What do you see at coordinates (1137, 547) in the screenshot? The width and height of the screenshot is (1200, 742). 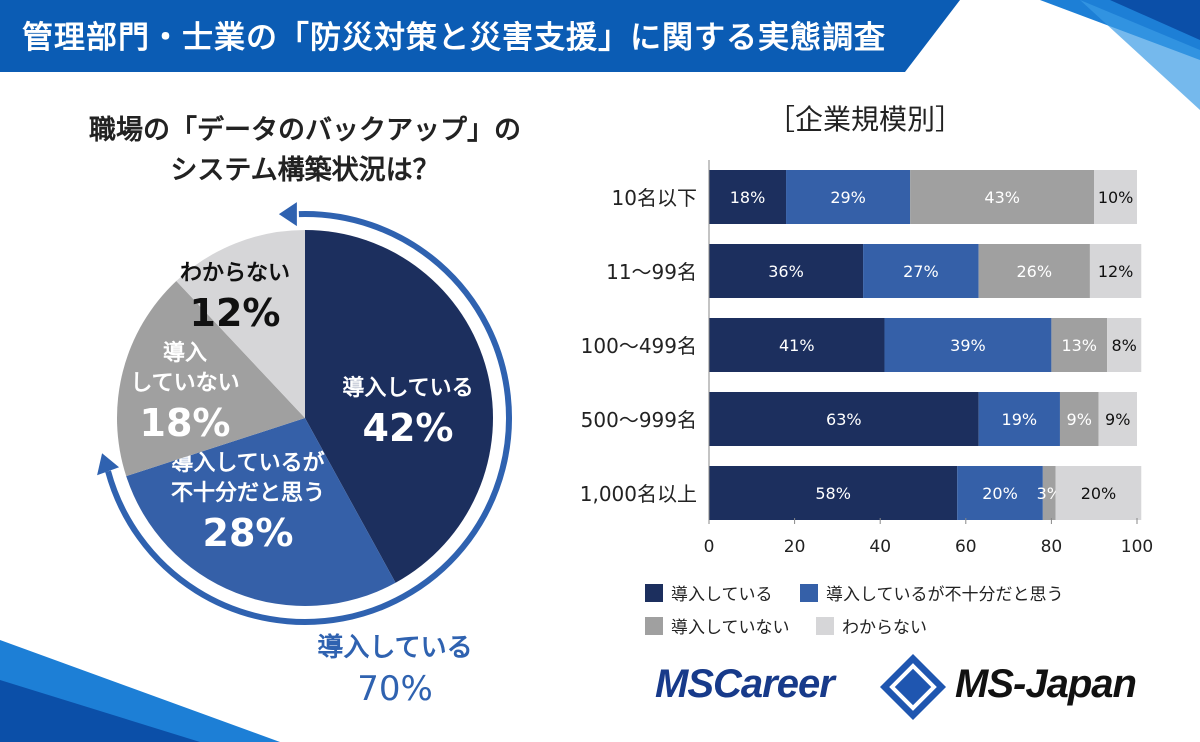 I see `x-tick-label: 100` at bounding box center [1137, 547].